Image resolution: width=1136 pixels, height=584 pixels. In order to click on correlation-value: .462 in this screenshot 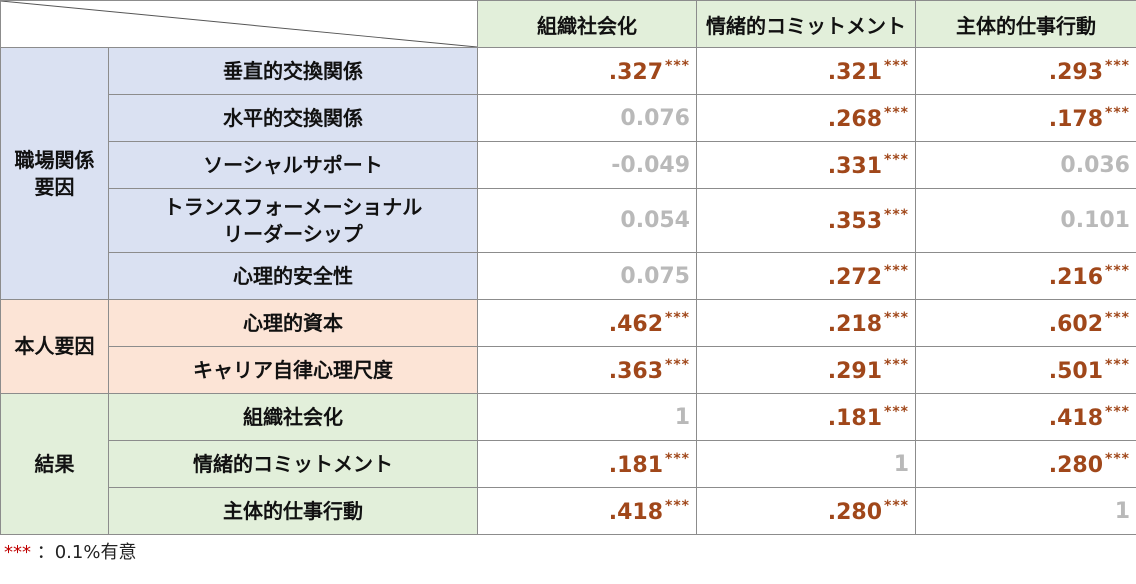, I will do `click(636, 324)`.